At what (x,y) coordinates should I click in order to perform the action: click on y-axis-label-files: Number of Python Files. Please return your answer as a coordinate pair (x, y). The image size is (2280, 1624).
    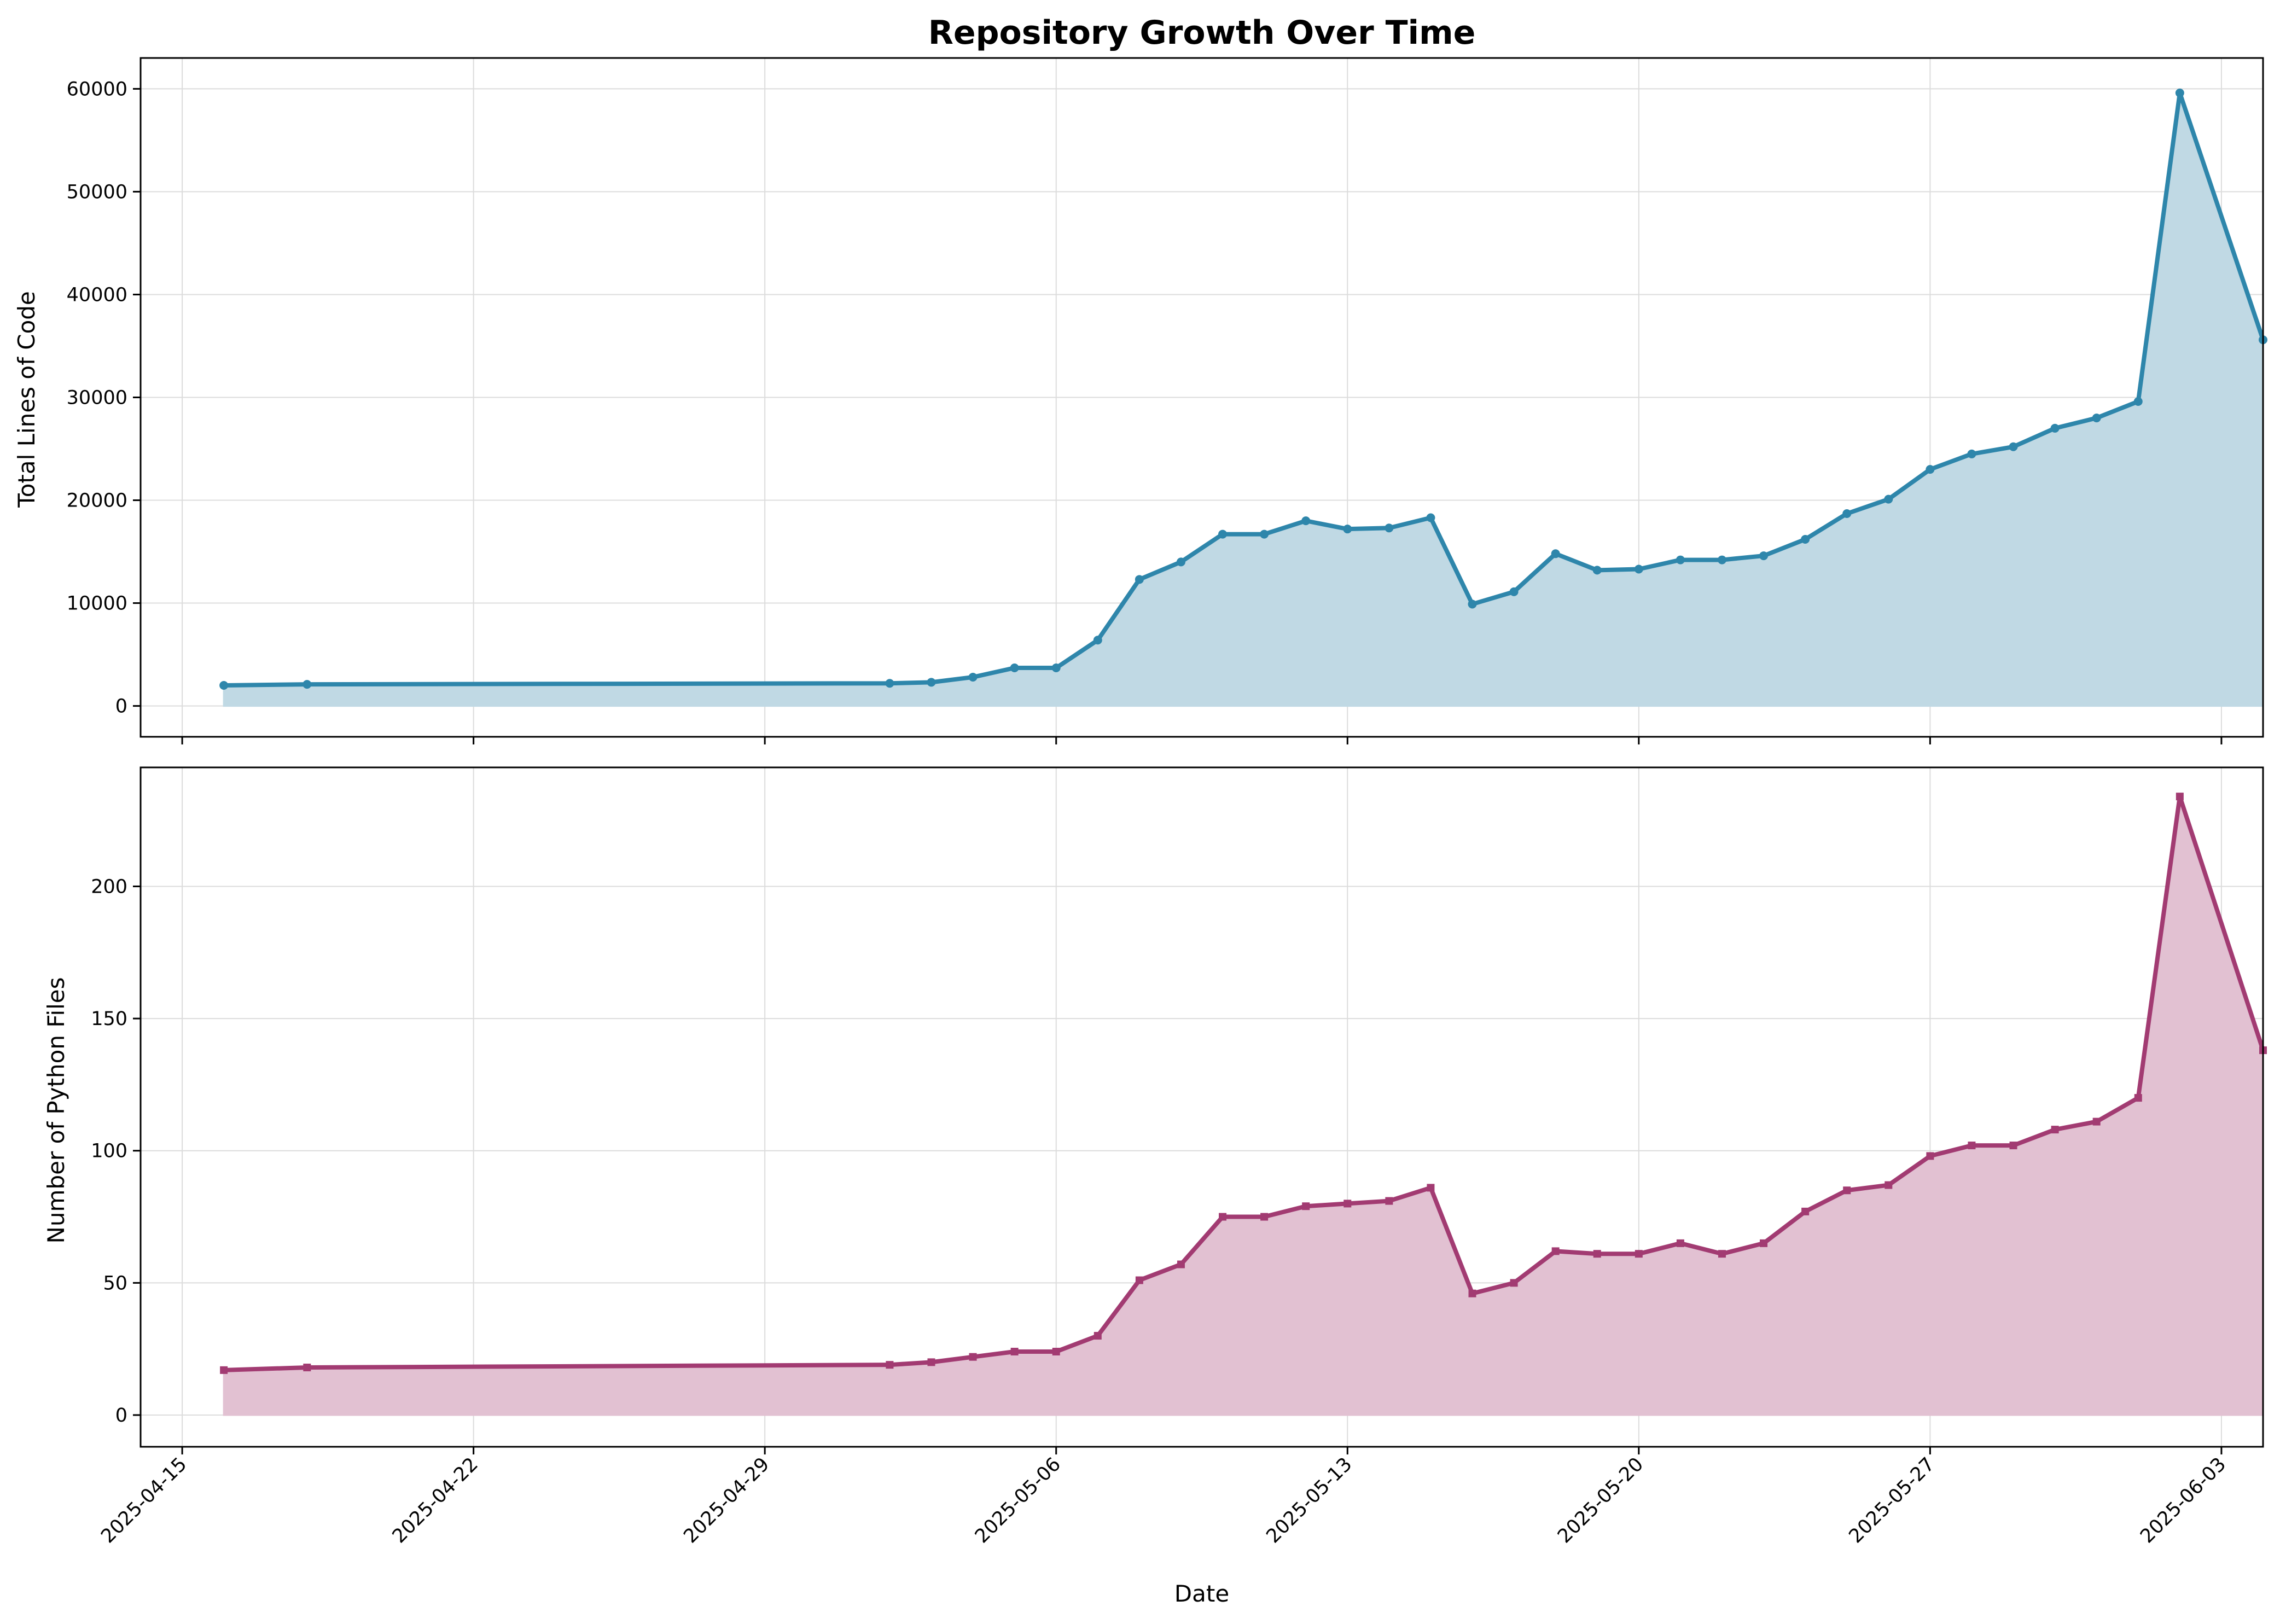
    Looking at the image, I should click on (56, 1110).